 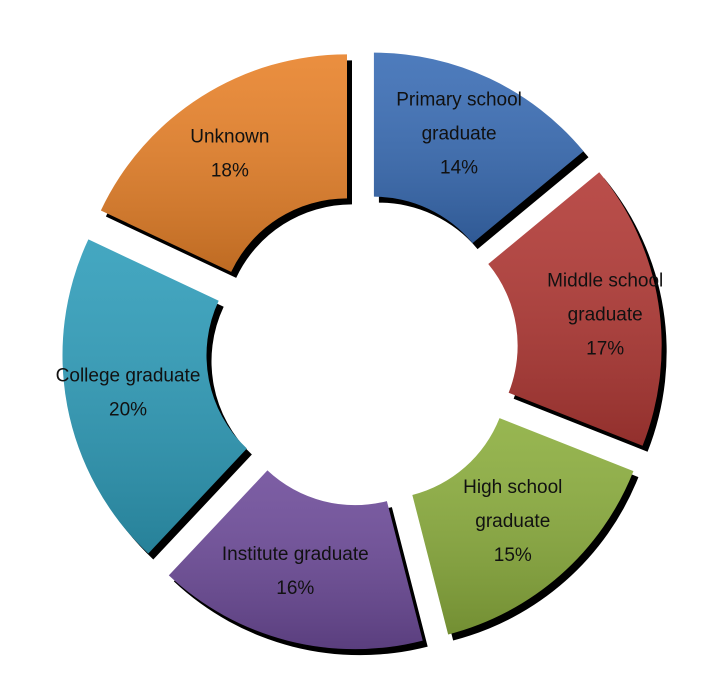 I want to click on slice-category-text: Primary school, so click(x=459, y=100).